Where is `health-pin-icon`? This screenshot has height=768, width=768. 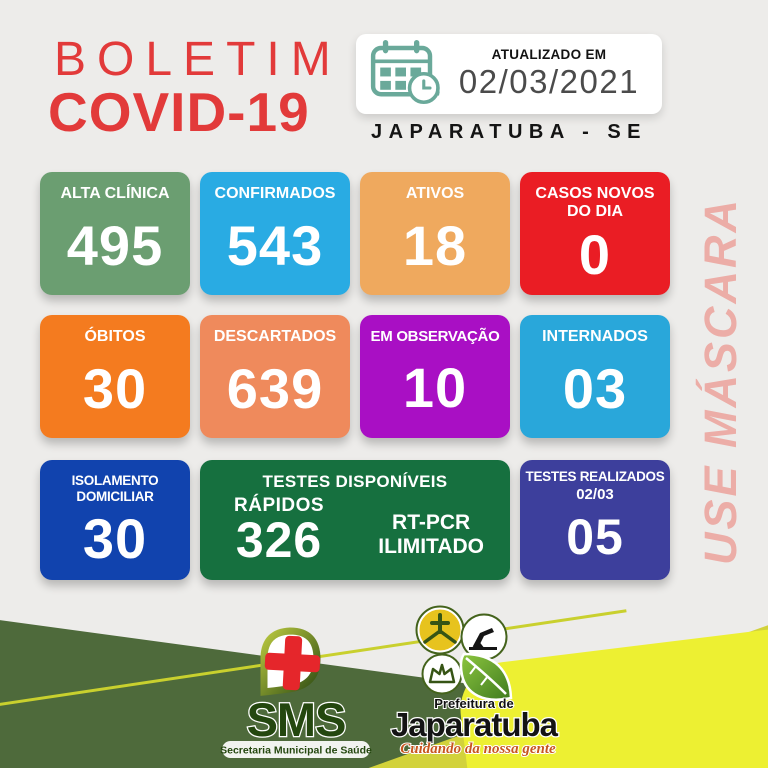 health-pin-icon is located at coordinates (290, 661).